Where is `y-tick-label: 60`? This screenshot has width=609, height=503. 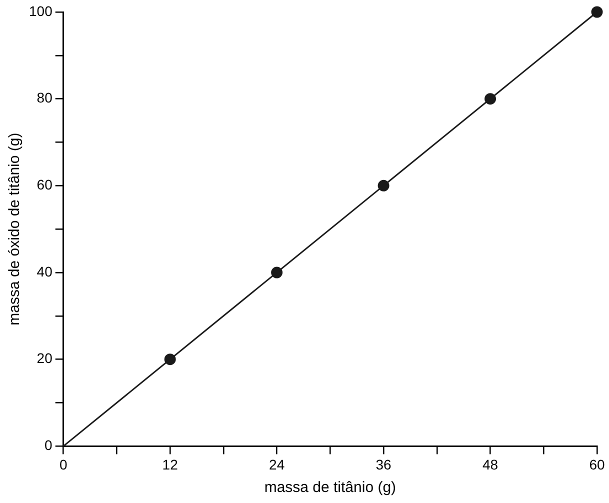
y-tick-label: 60 is located at coordinates (44, 184).